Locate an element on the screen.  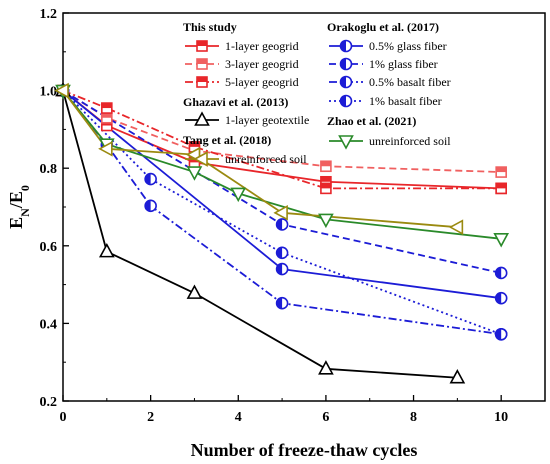
y-tick-label: 0.4 is located at coordinates (49, 324).